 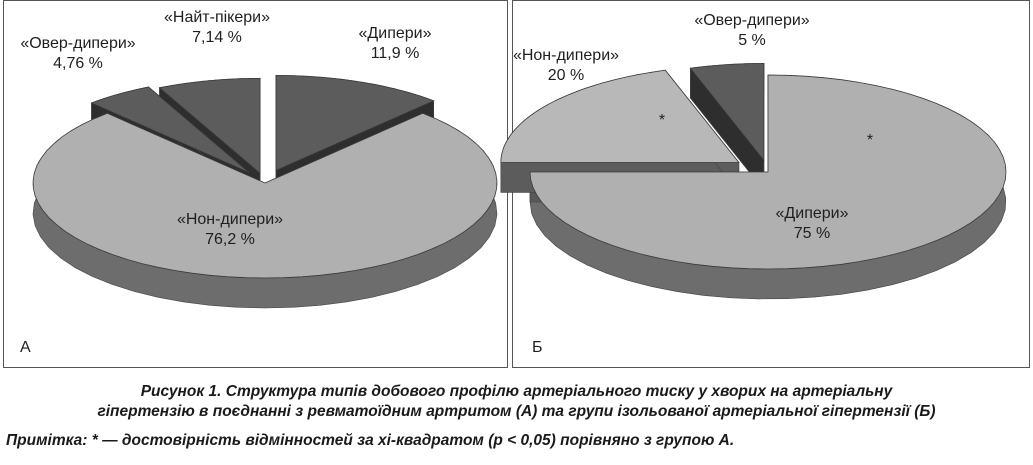 I want to click on slice-label: «Найт-пікери», so click(x=217, y=17).